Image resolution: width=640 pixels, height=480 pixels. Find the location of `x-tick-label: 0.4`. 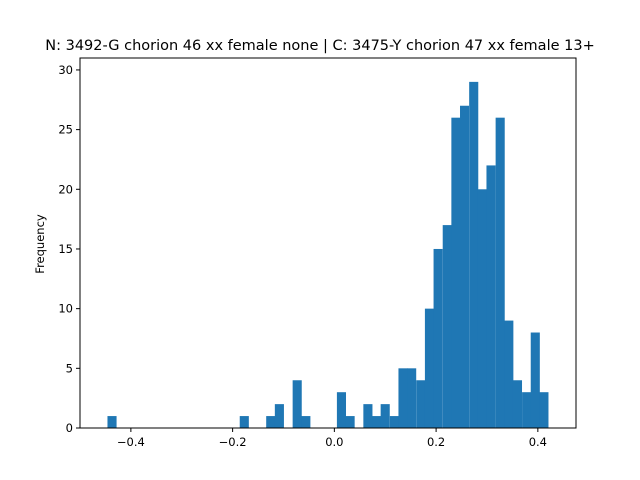

x-tick-label: 0.4 is located at coordinates (538, 442).